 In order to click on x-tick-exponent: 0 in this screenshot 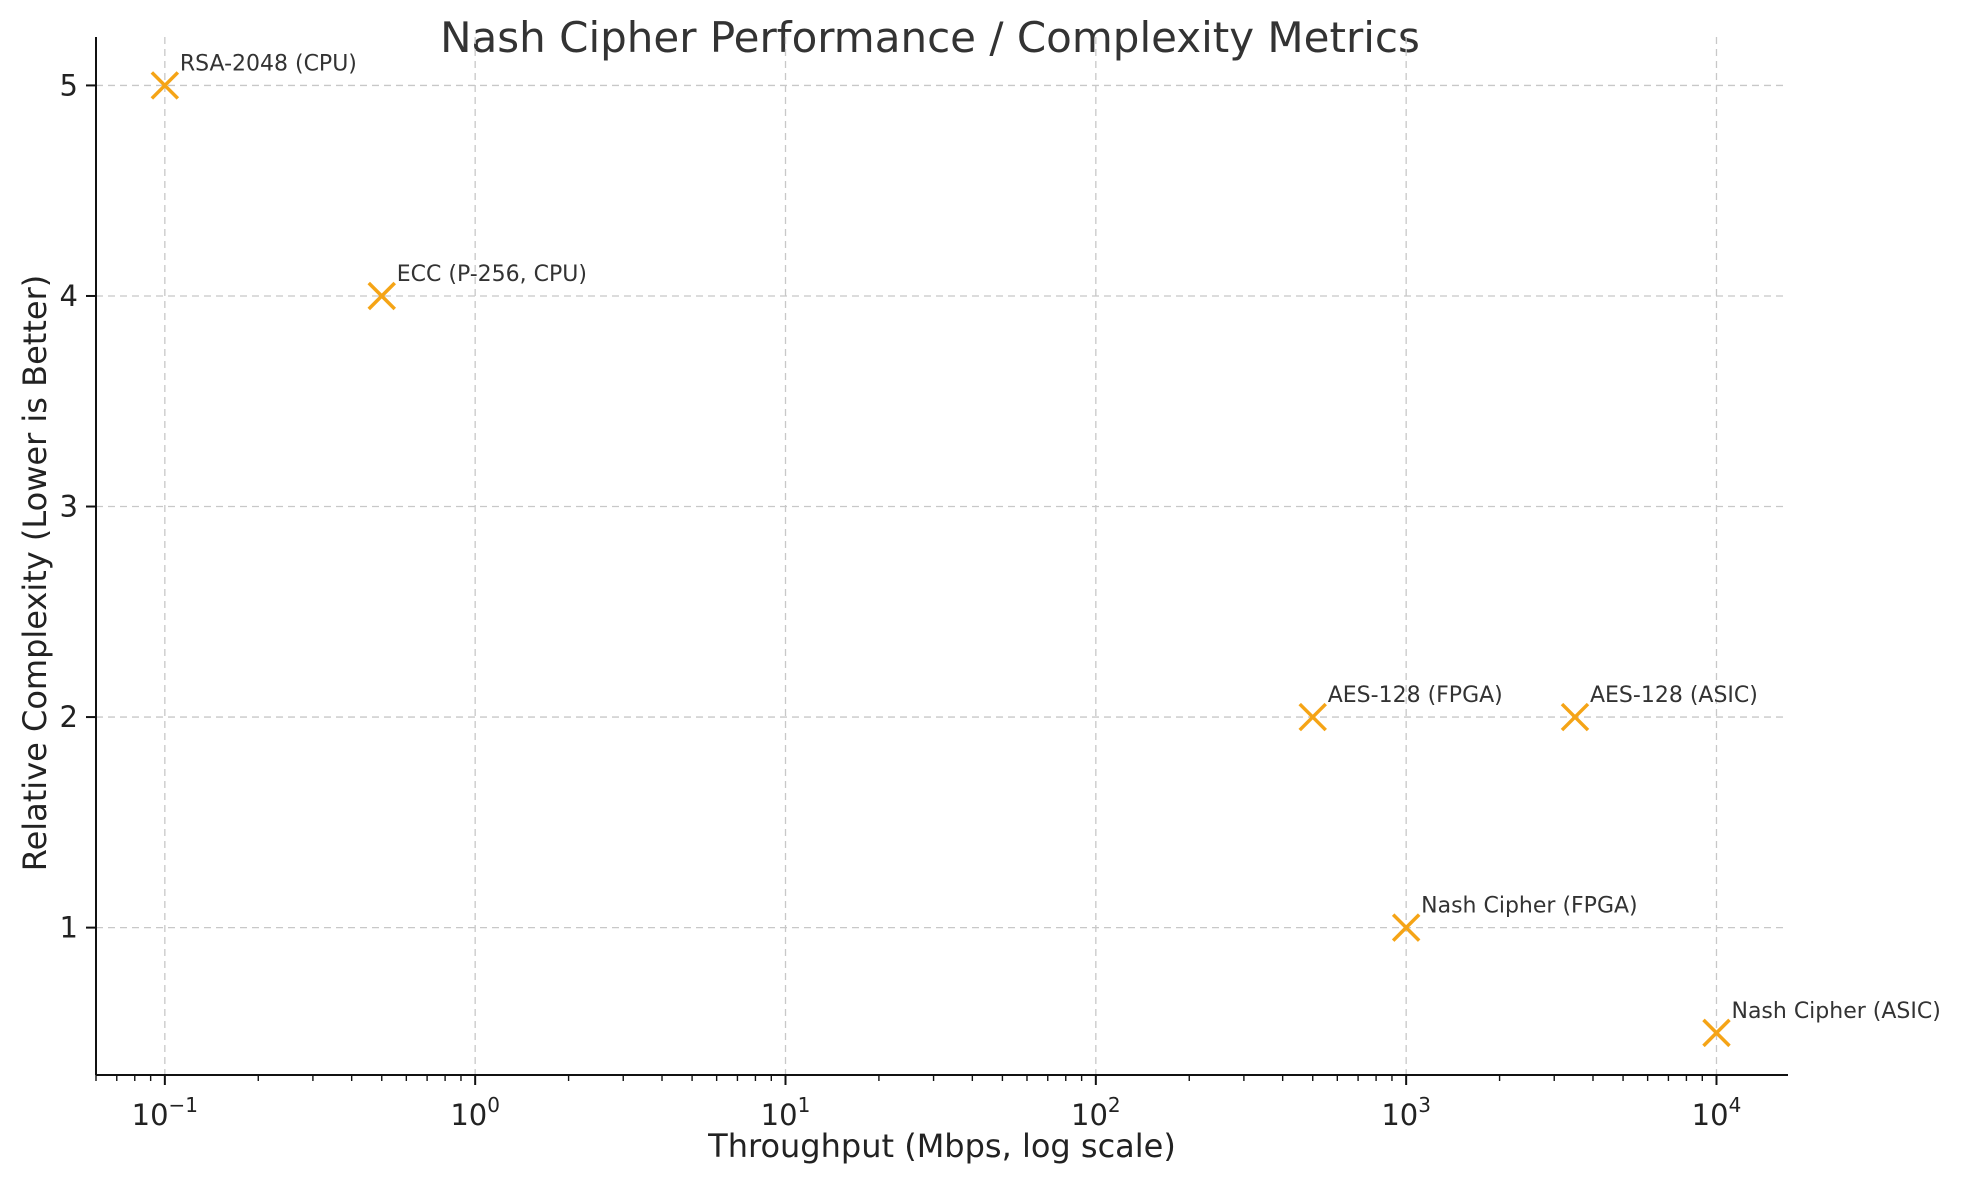, I will do `click(493, 1105)`.